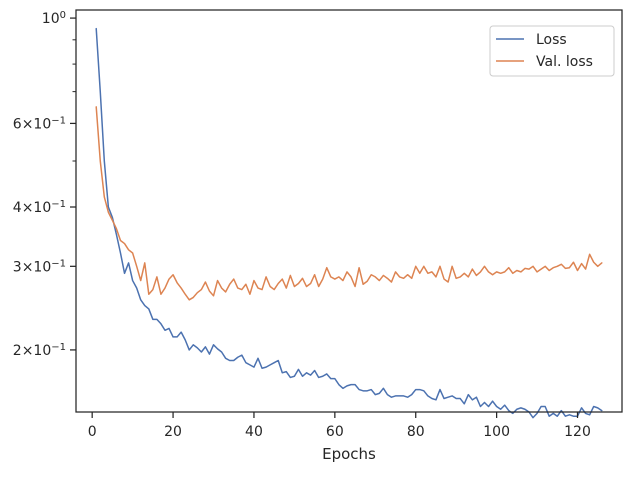  I want to click on legend: Loss Val. loss, so click(552, 51).